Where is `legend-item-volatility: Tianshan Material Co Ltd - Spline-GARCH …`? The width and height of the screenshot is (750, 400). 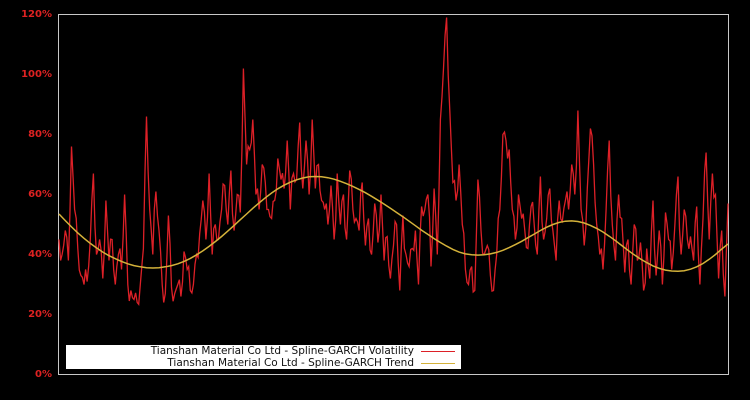
legend-item-volatility: Tianshan Material Co Ltd - Spline-GARCH … is located at coordinates (306, 351).